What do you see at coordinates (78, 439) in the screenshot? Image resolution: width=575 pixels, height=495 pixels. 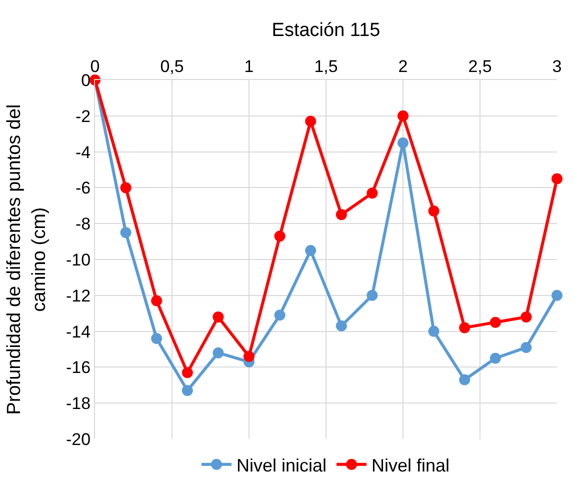 I see `y-tick-label: -20` at bounding box center [78, 439].